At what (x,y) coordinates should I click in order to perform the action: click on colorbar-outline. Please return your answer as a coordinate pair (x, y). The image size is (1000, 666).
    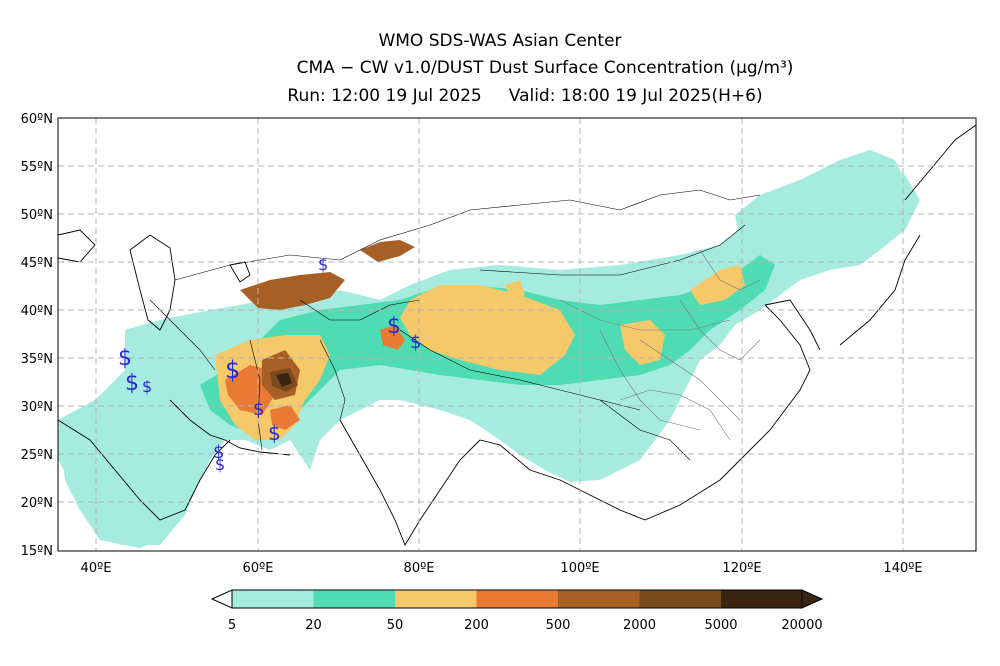
    Looking at the image, I should click on (517, 599).